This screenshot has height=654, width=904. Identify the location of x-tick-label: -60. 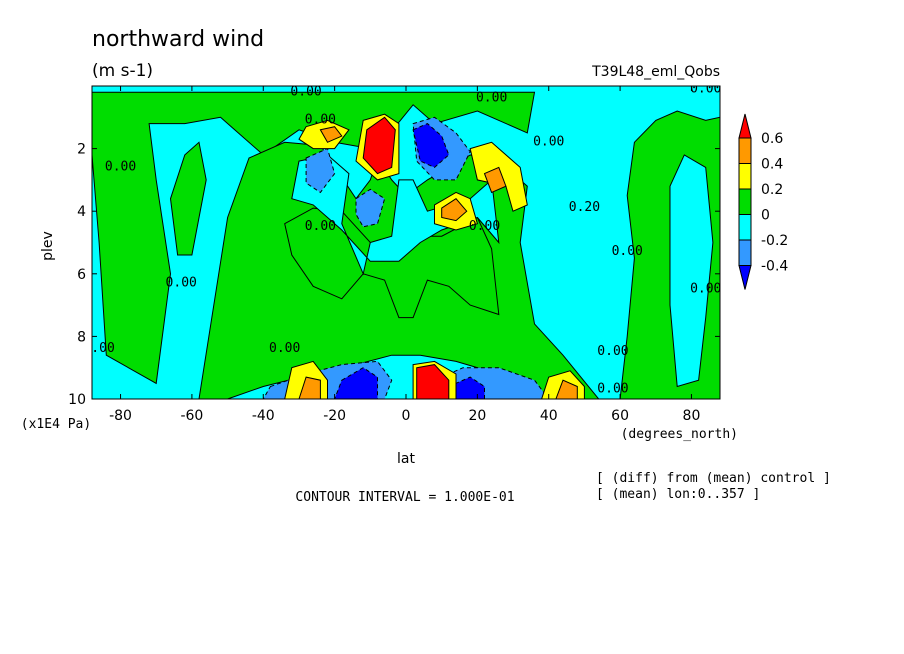
(191, 416).